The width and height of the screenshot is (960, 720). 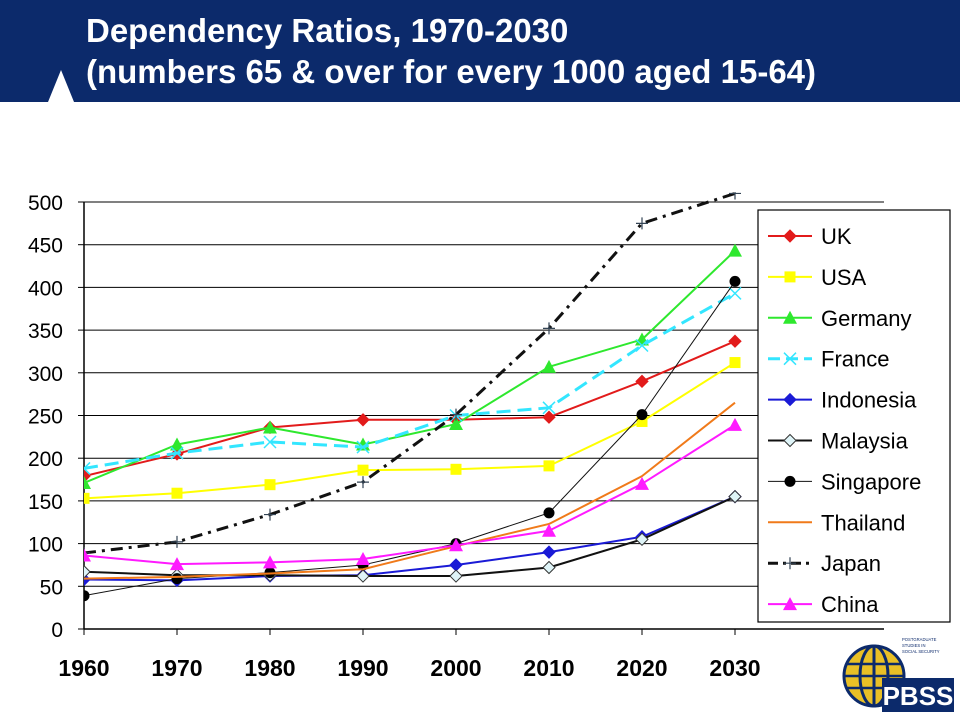 I want to click on series-line-china, so click(x=410, y=495).